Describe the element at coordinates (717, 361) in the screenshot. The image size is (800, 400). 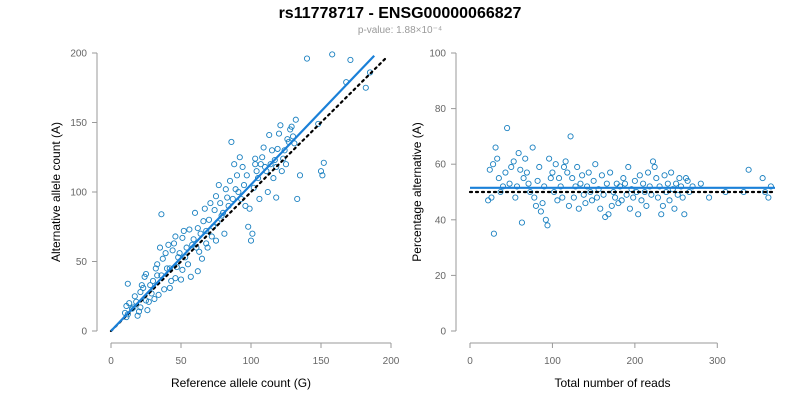
I see `x-tick-label: 300` at that location.